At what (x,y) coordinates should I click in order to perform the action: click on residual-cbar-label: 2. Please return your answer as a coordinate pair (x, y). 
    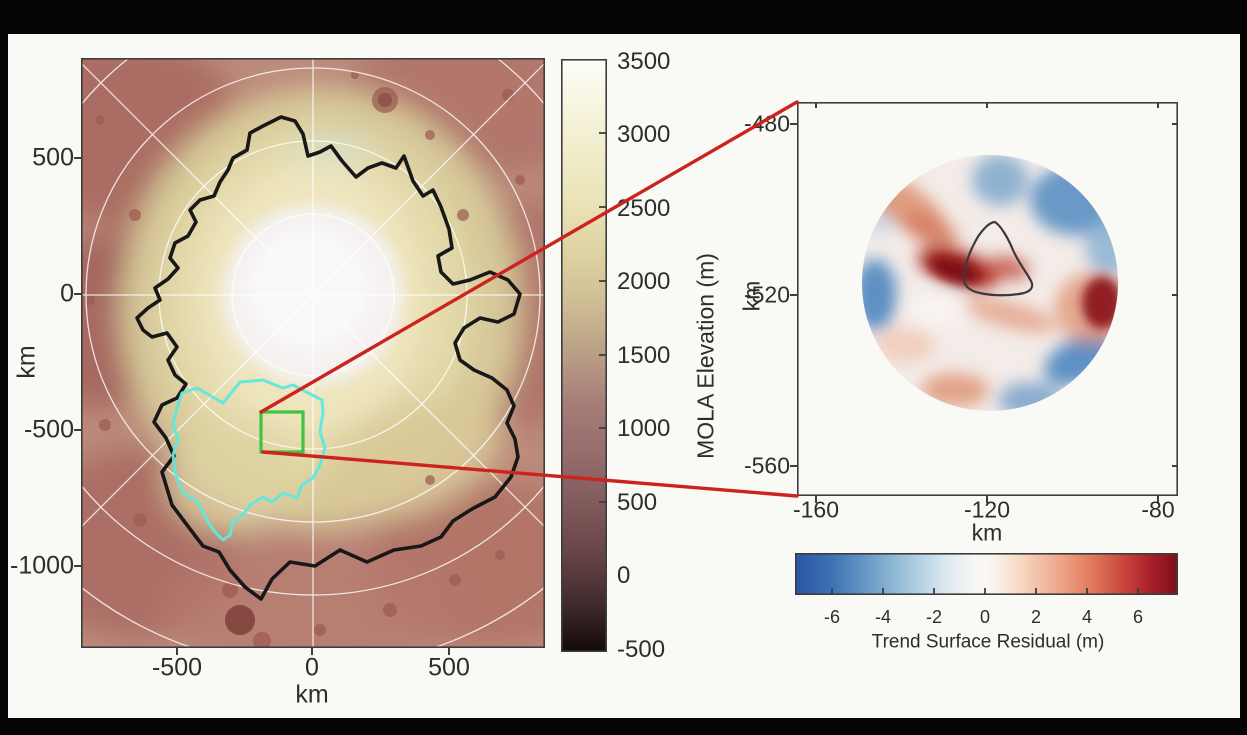
    Looking at the image, I should click on (1036, 617).